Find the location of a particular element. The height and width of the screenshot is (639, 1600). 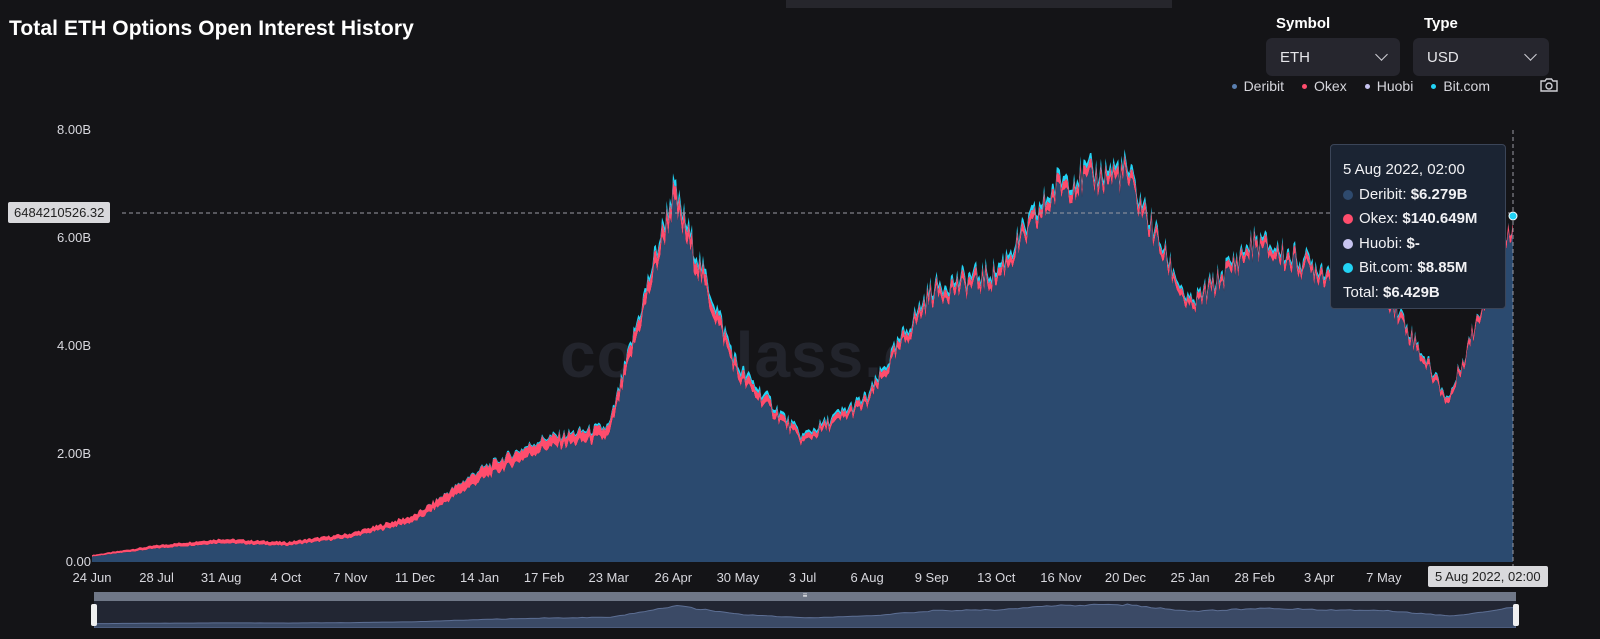

tooltip-value: $140.649M is located at coordinates (1440, 218).